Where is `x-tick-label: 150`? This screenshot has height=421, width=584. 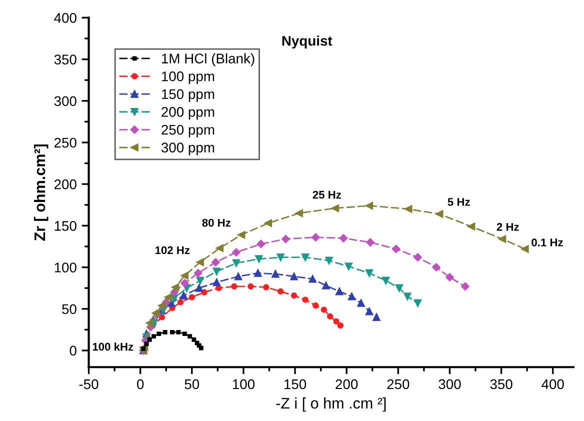
x-tick-label: 150 is located at coordinates (295, 384).